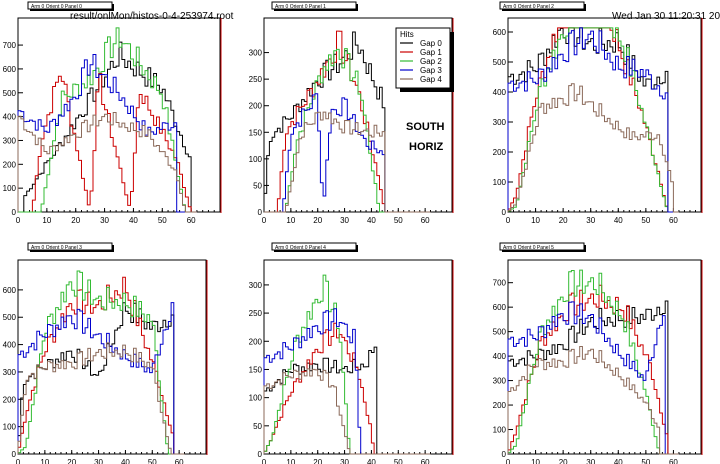 The width and height of the screenshot is (720, 464). I want to click on panel-title: Arm 0 Orient 0 Panel 4, so click(300, 248).